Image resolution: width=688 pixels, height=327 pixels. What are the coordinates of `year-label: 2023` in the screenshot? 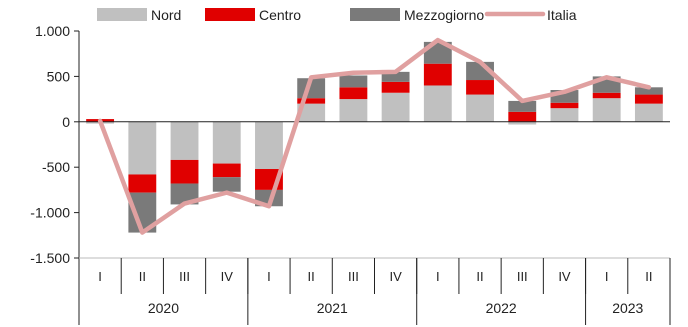 It's located at (627, 308).